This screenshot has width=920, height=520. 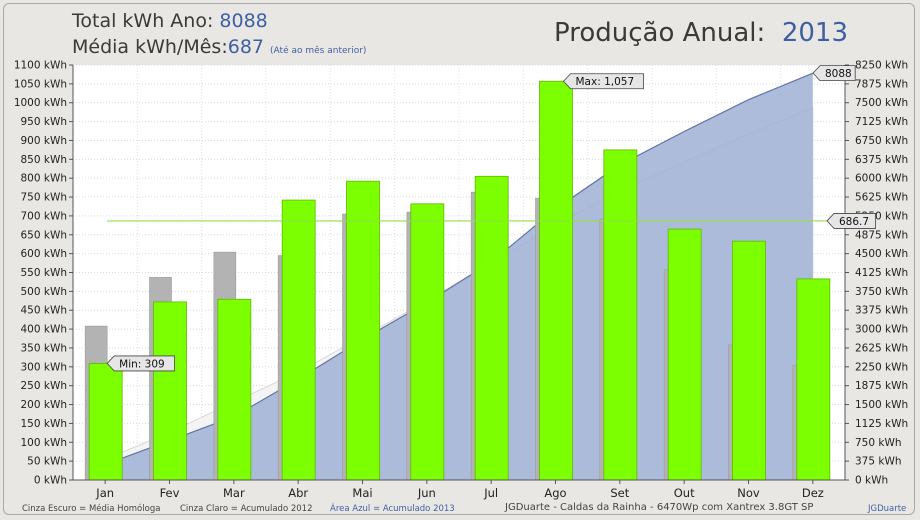 I want to click on left-tick-label: 850 kWh, so click(x=44, y=160).